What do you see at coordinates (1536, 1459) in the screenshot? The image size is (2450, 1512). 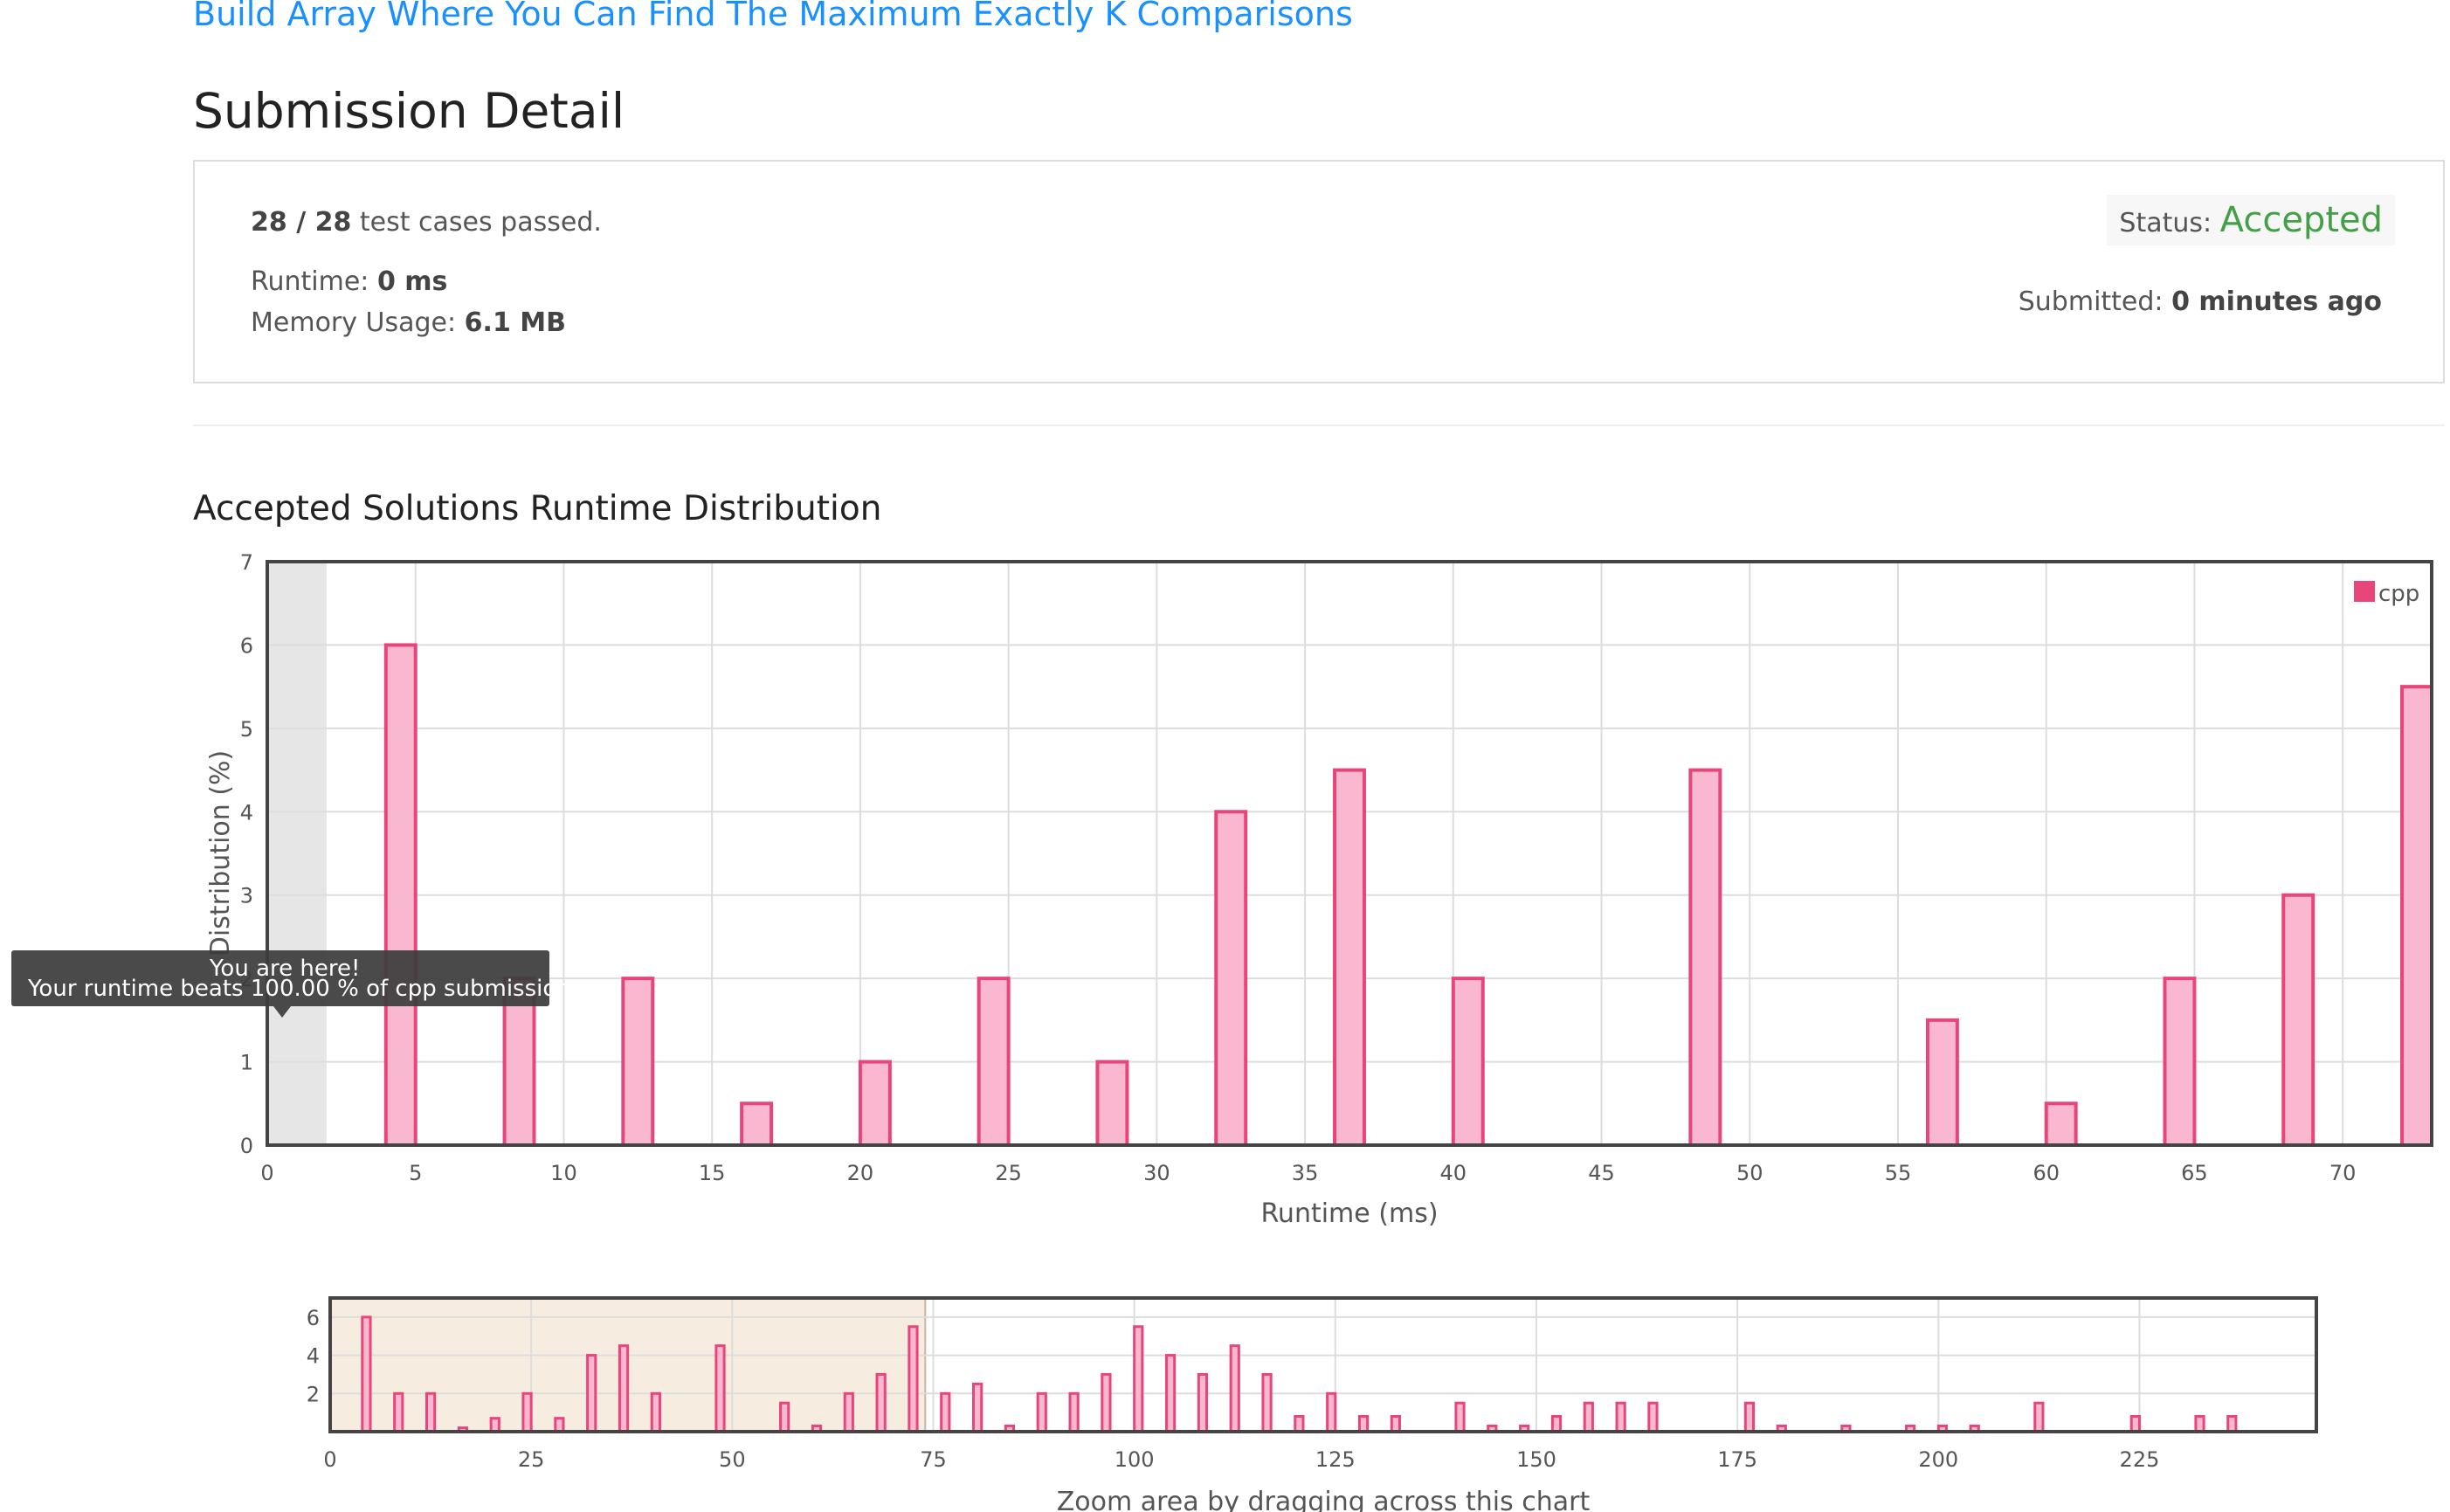 I see `nav-x-tick-label: 150` at bounding box center [1536, 1459].